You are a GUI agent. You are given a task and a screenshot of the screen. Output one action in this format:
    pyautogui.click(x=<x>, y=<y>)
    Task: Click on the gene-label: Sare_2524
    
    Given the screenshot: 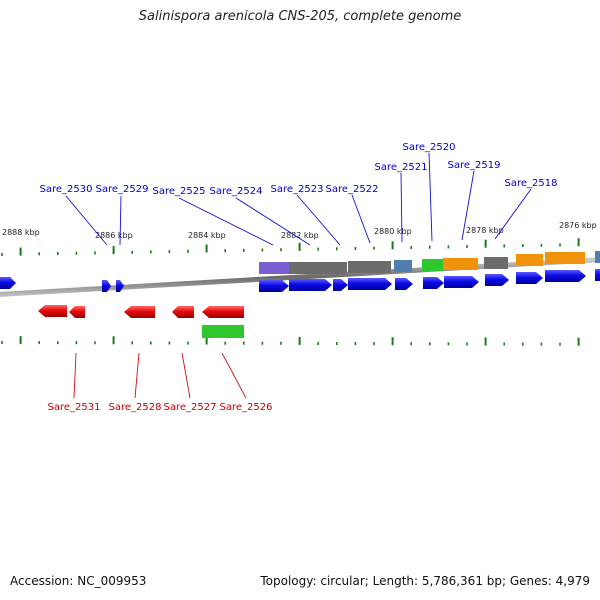 What is the action you would take?
    pyautogui.click(x=236, y=191)
    